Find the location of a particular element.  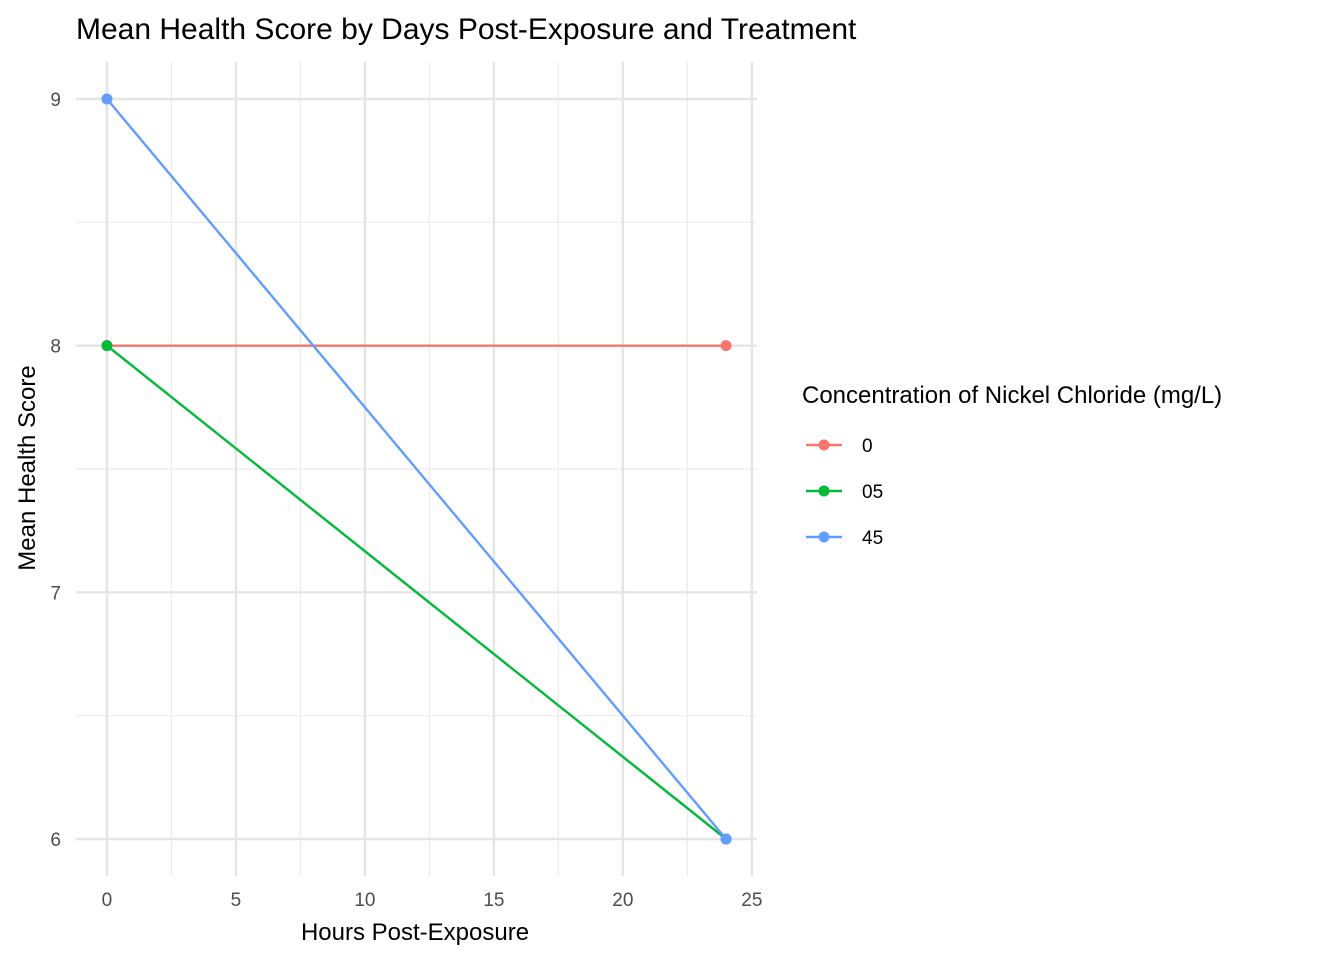

legend-items: 0 05 45 is located at coordinates (844, 492).